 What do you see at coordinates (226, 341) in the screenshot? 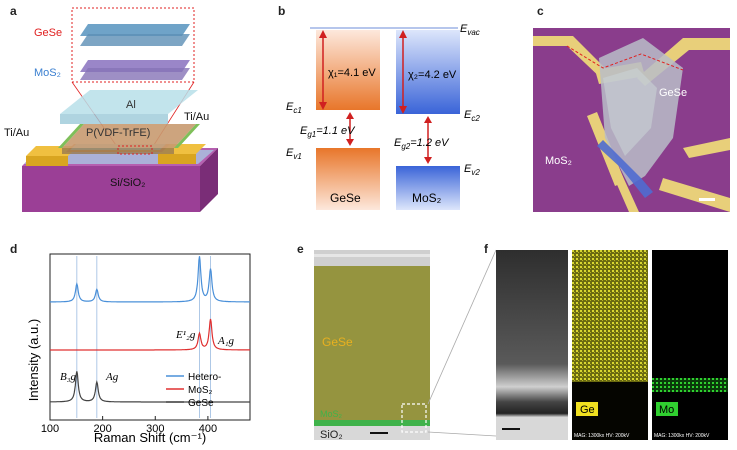
I see `peak-label-a1g: A₁g` at bounding box center [226, 341].